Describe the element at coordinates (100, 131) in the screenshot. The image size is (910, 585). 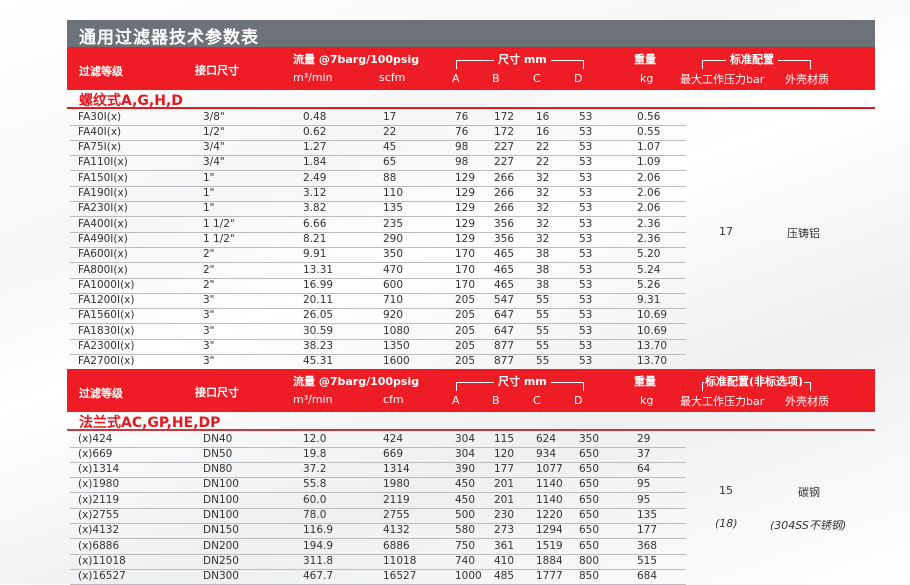
I see `cell-grade: FA40I(x)` at that location.